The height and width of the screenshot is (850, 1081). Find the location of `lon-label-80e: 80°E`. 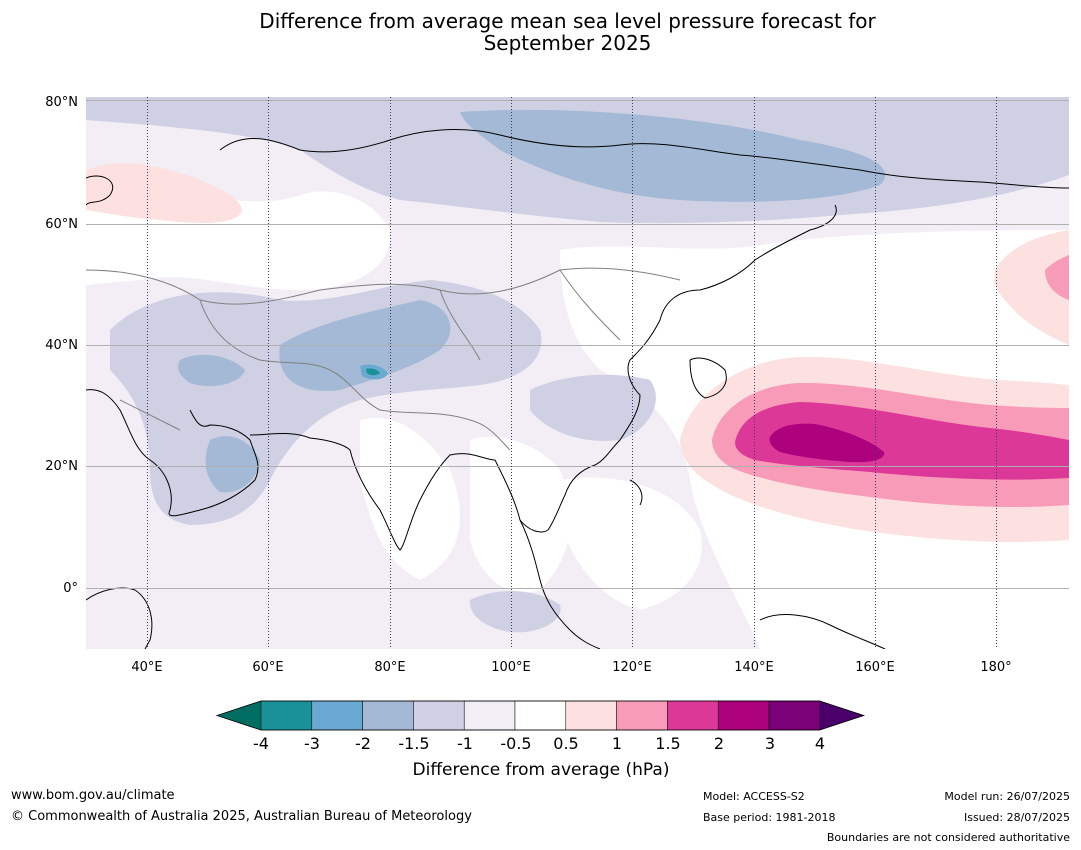

lon-label-80e: 80°E is located at coordinates (390, 667).